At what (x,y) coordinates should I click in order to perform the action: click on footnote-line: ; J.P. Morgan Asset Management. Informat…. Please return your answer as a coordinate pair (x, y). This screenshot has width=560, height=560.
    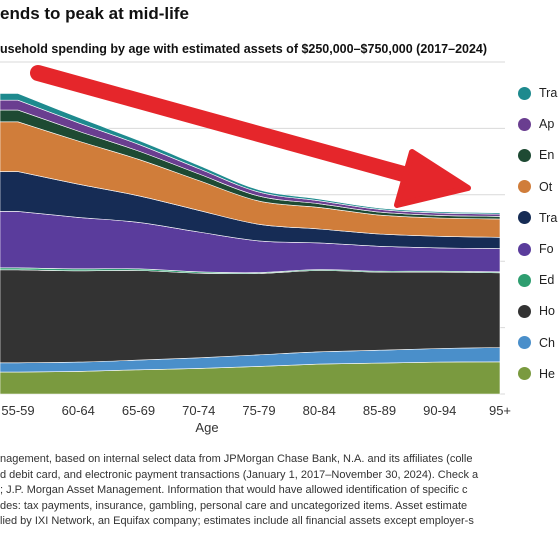
    Looking at the image, I should click on (234, 490).